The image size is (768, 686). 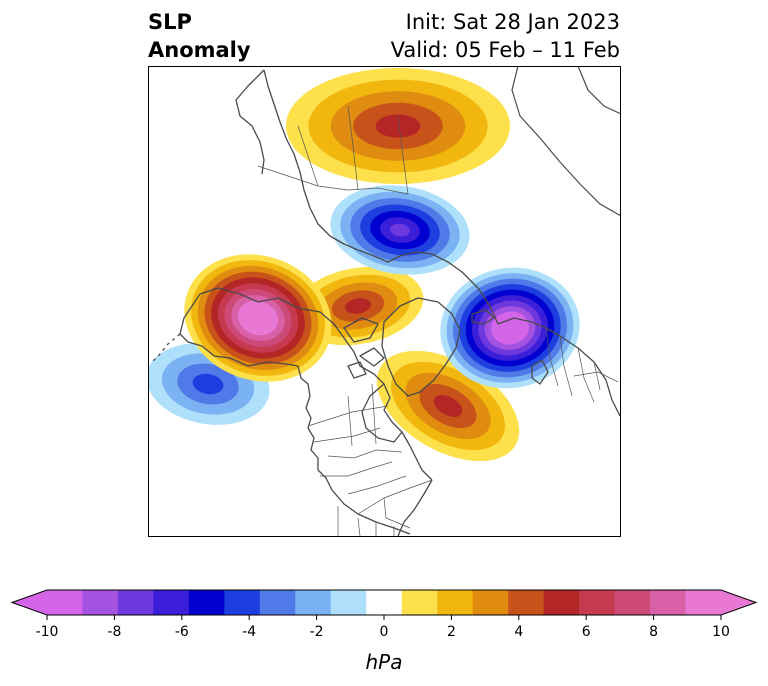 I want to click on greenland-coast, so click(x=421, y=347).